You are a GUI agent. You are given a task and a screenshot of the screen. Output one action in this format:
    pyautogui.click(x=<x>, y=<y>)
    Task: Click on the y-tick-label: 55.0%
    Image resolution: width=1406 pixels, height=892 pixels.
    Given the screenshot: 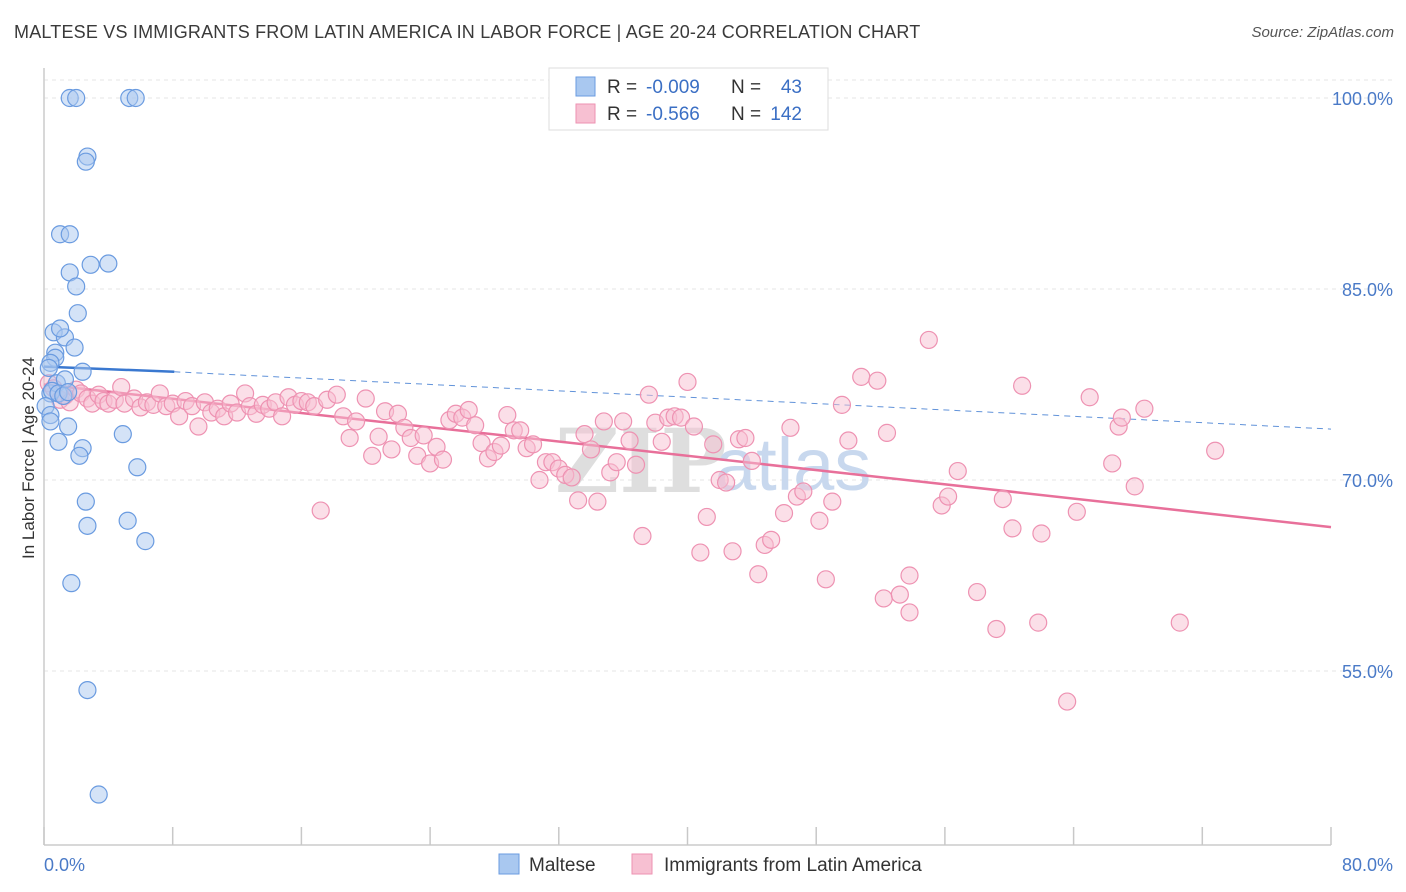 What is the action you would take?
    pyautogui.click(x=1367, y=672)
    